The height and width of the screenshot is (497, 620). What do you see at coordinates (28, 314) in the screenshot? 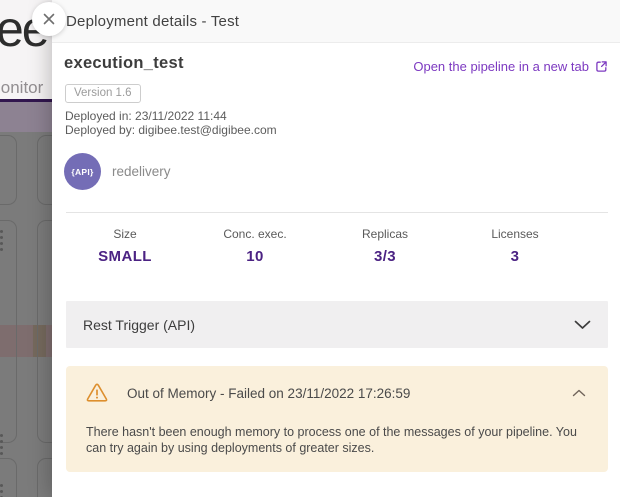
I see `dimmed-backdrop` at bounding box center [28, 314].